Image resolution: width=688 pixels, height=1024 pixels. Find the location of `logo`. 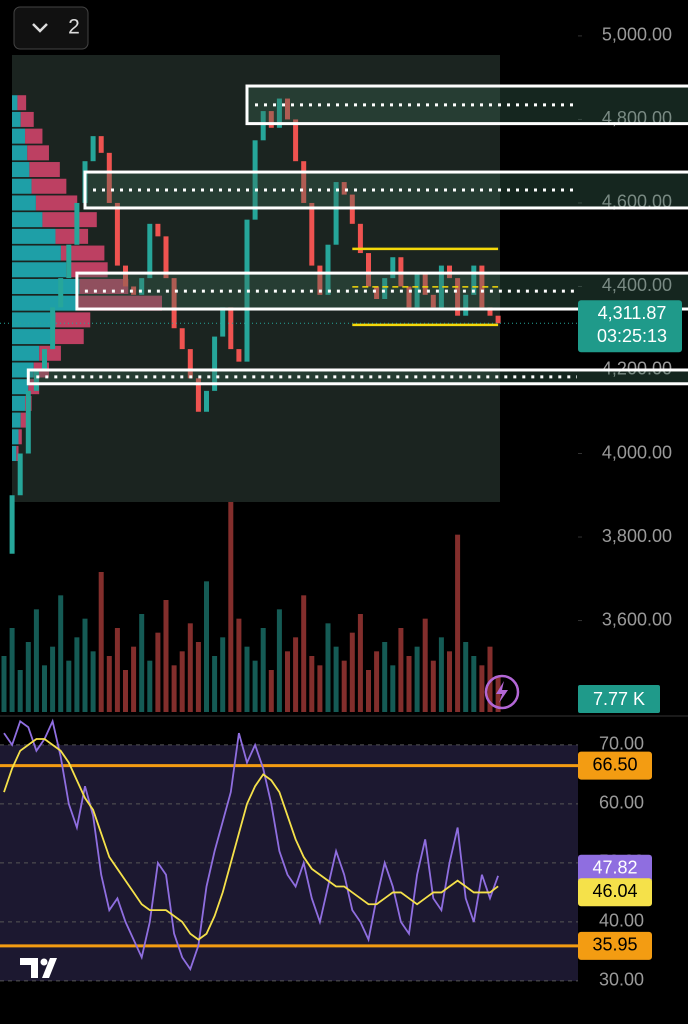

logo is located at coordinates (38, 968).